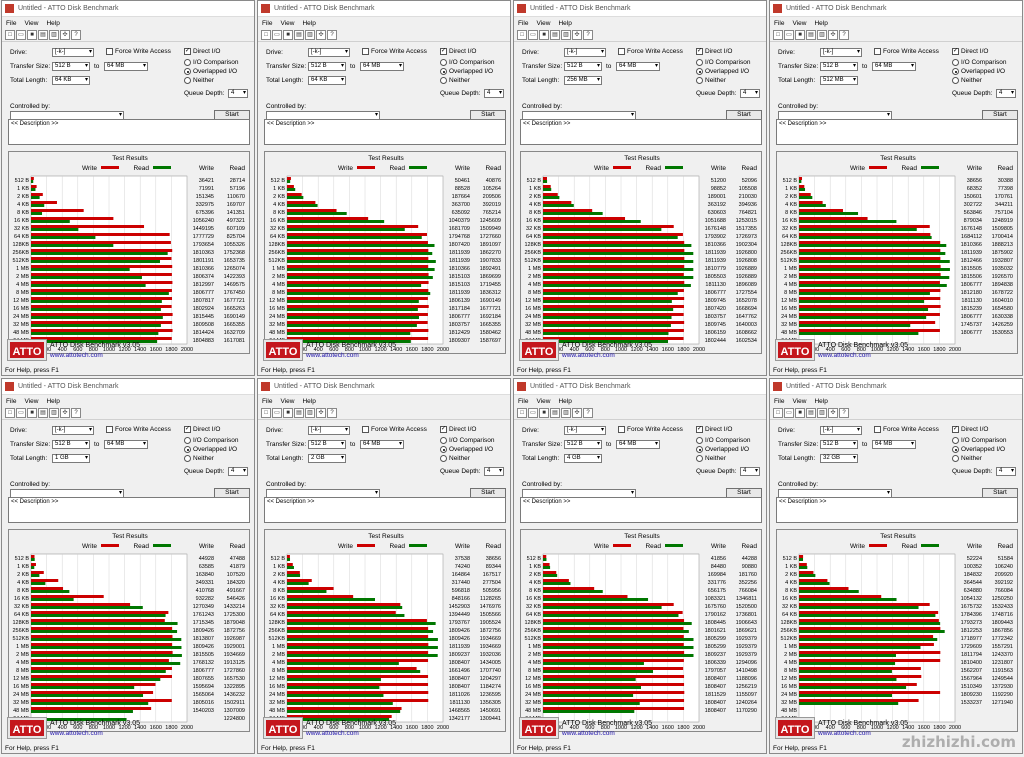 The image size is (1024, 757). I want to click on total-length-select: 256 MB, so click(583, 80).